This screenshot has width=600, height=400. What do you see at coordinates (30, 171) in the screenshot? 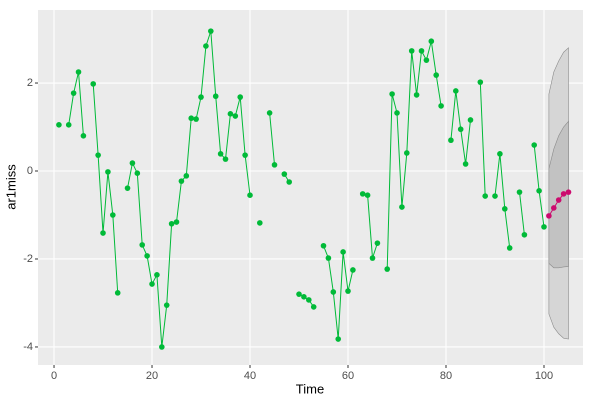
I see `y-tick-label: 0` at bounding box center [30, 171].